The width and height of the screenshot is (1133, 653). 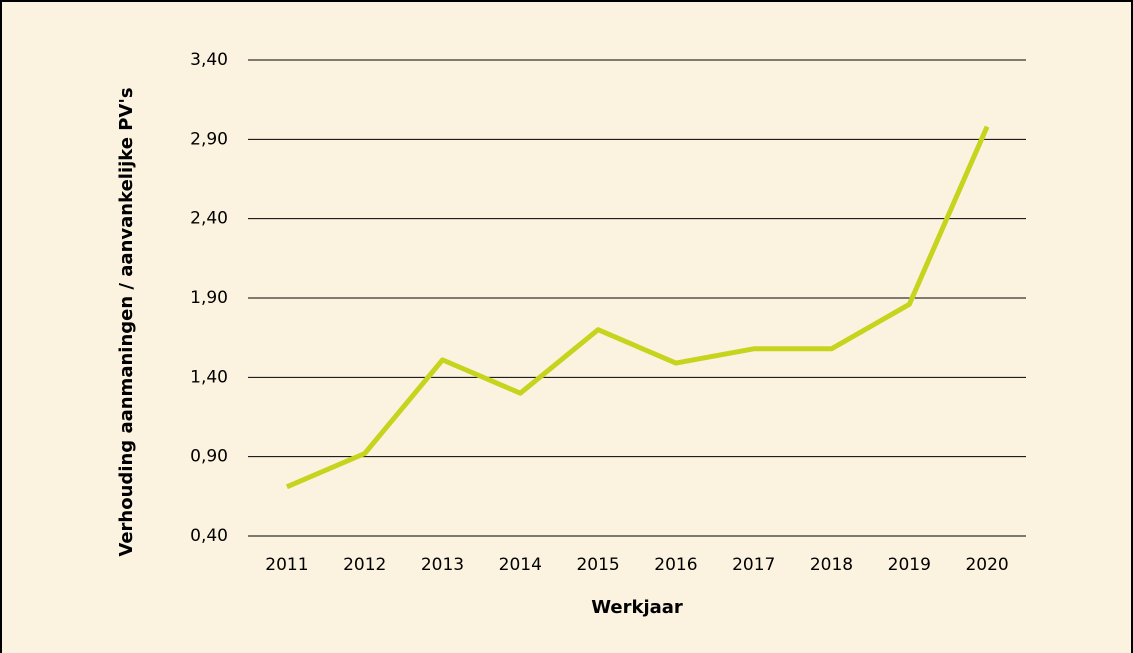 I want to click on x-tick-label: 2017, so click(x=753, y=565).